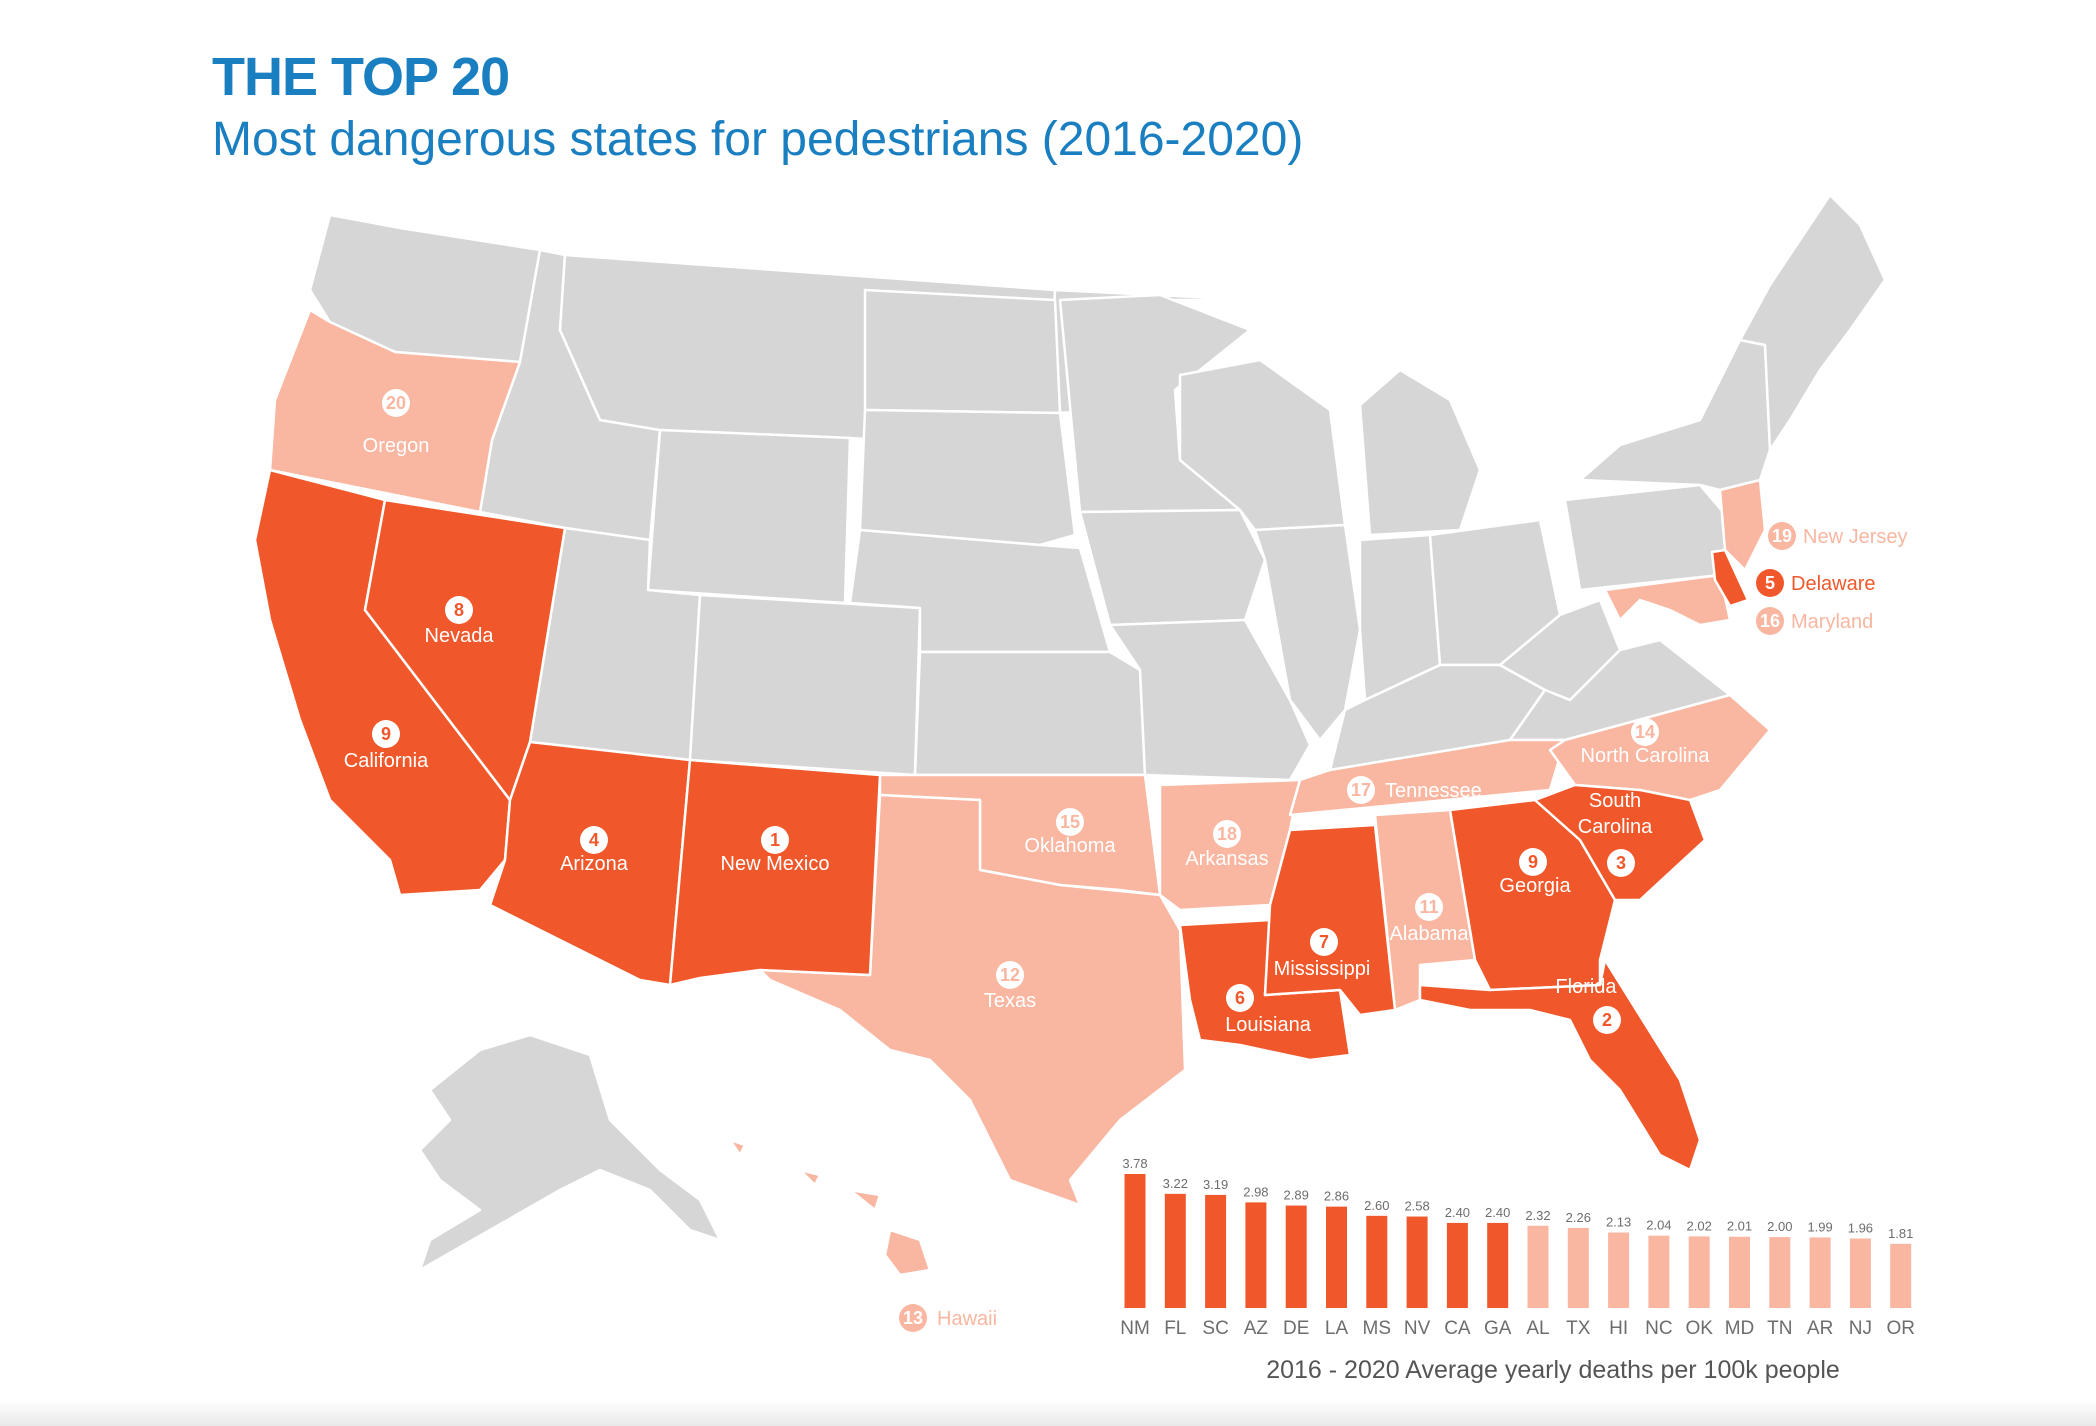 The width and height of the screenshot is (2096, 1426). Describe the element at coordinates (1730, 578) in the screenshot. I see `state-delaware` at that location.